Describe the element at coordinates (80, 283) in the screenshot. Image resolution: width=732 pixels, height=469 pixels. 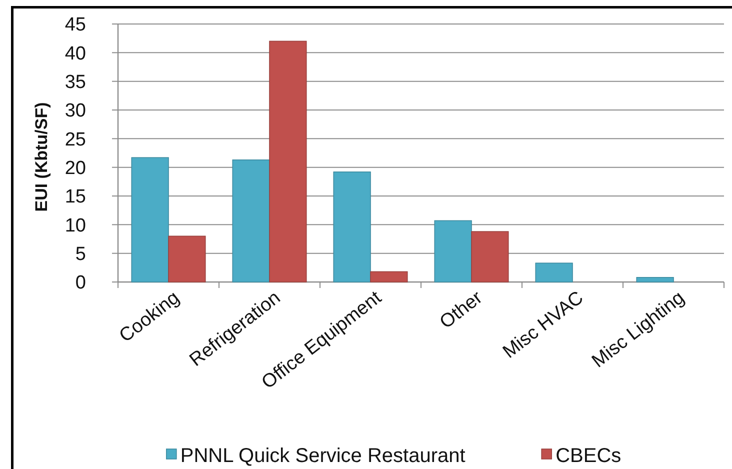
I see `y-tick-label: 0` at that location.